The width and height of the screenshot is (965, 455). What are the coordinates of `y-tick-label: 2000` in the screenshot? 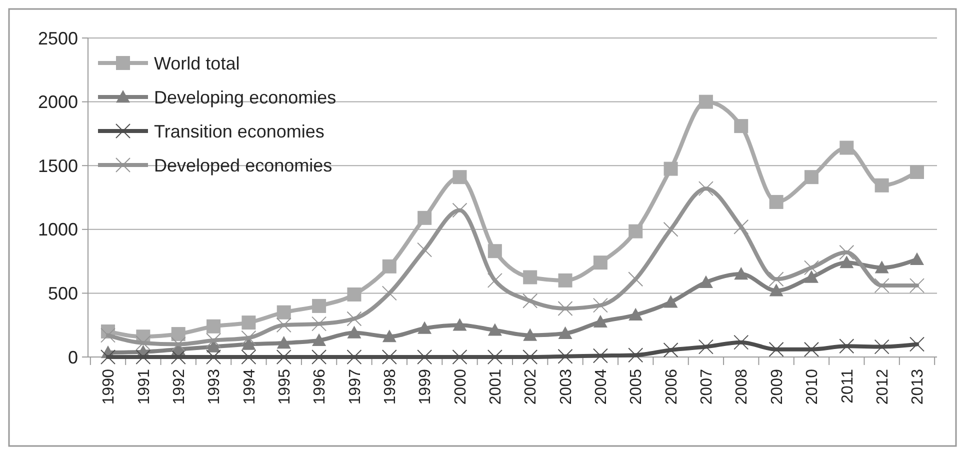 It's located at (58, 102).